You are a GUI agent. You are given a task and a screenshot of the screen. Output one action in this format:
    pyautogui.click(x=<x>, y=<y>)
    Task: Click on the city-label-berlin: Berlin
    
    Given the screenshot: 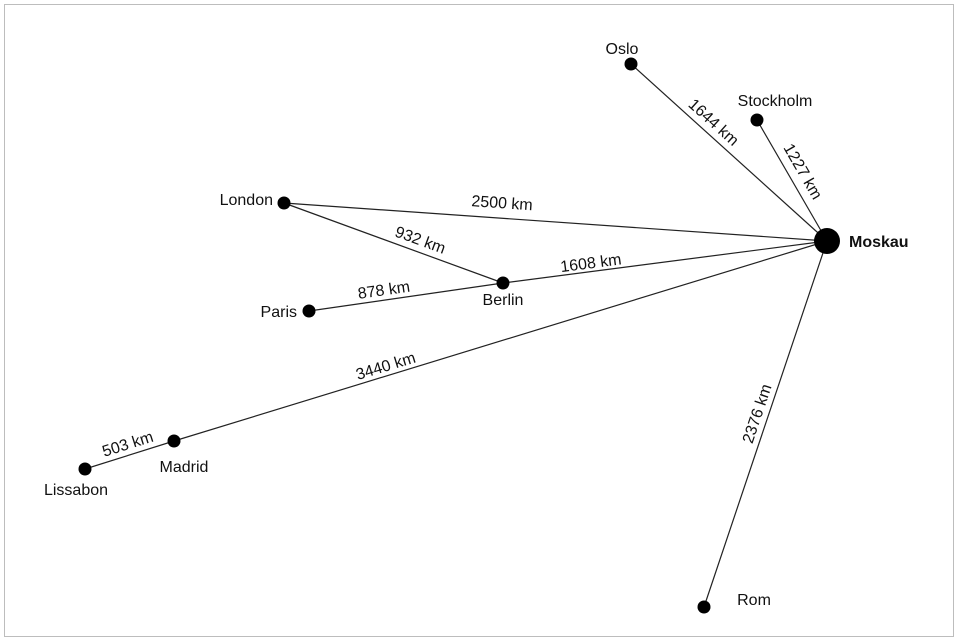 What is the action you would take?
    pyautogui.click(x=503, y=300)
    